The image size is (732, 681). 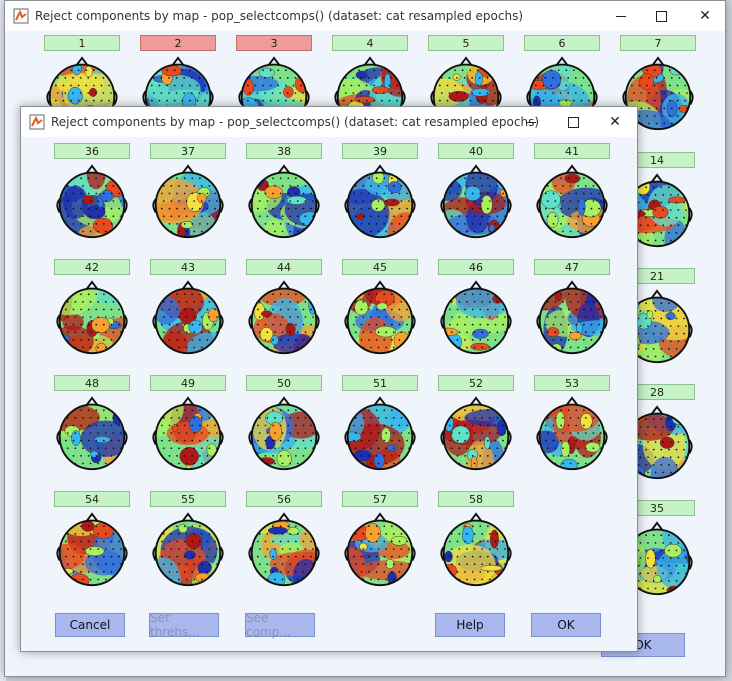 I want to click on component-41-button: 41, so click(x=572, y=151).